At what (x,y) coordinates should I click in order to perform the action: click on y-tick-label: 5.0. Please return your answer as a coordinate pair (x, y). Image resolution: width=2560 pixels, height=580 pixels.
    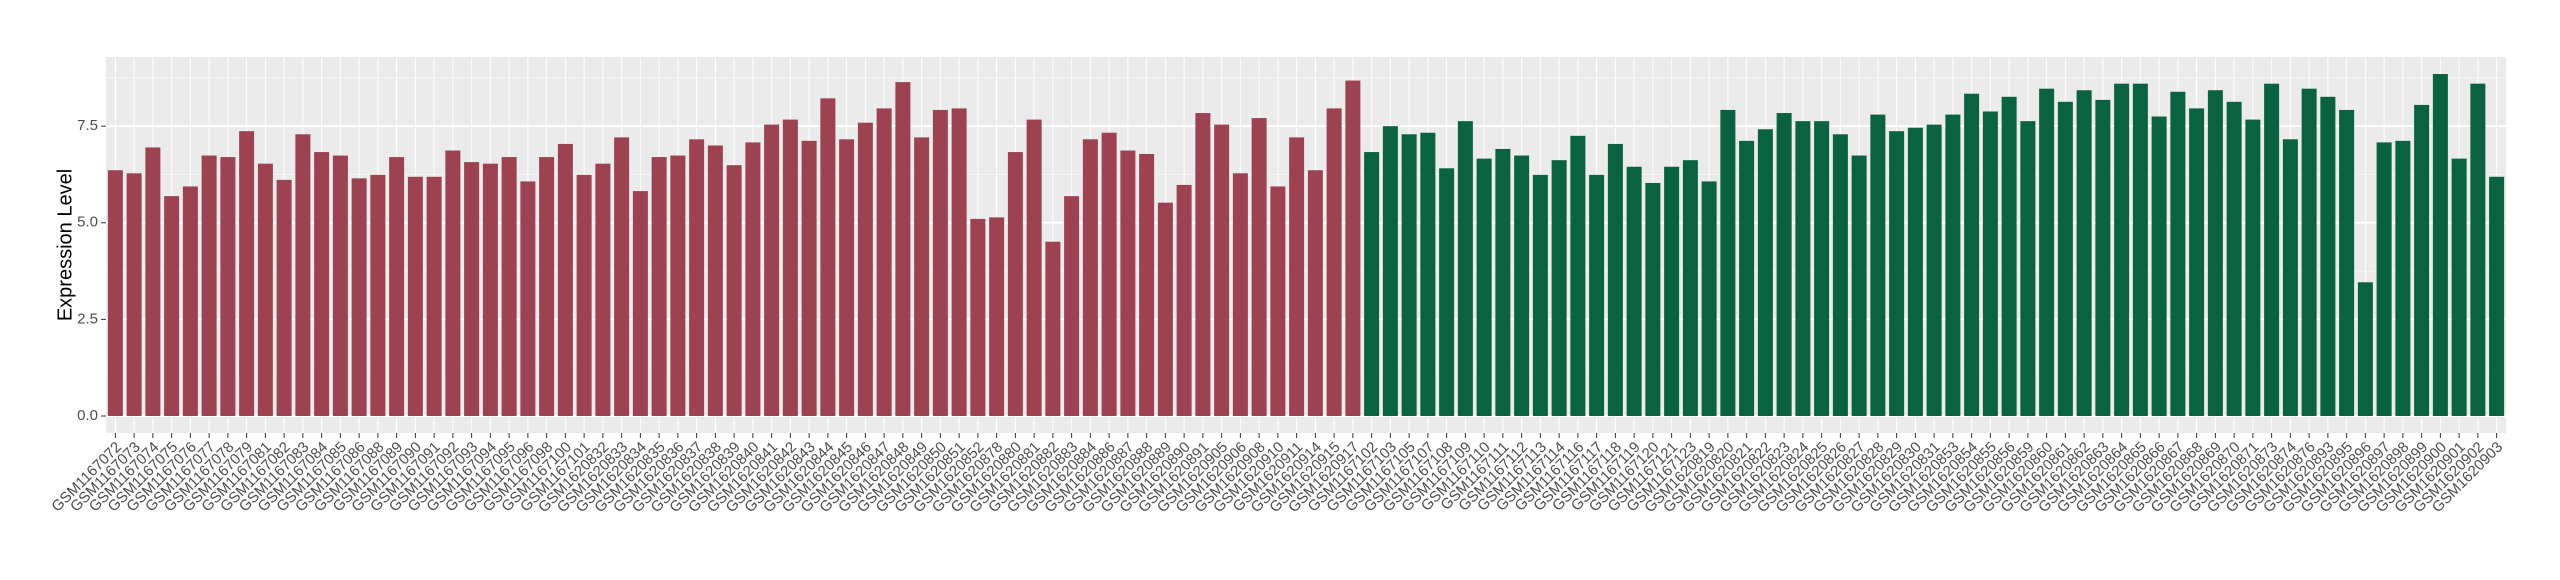
    Looking at the image, I should click on (87, 222).